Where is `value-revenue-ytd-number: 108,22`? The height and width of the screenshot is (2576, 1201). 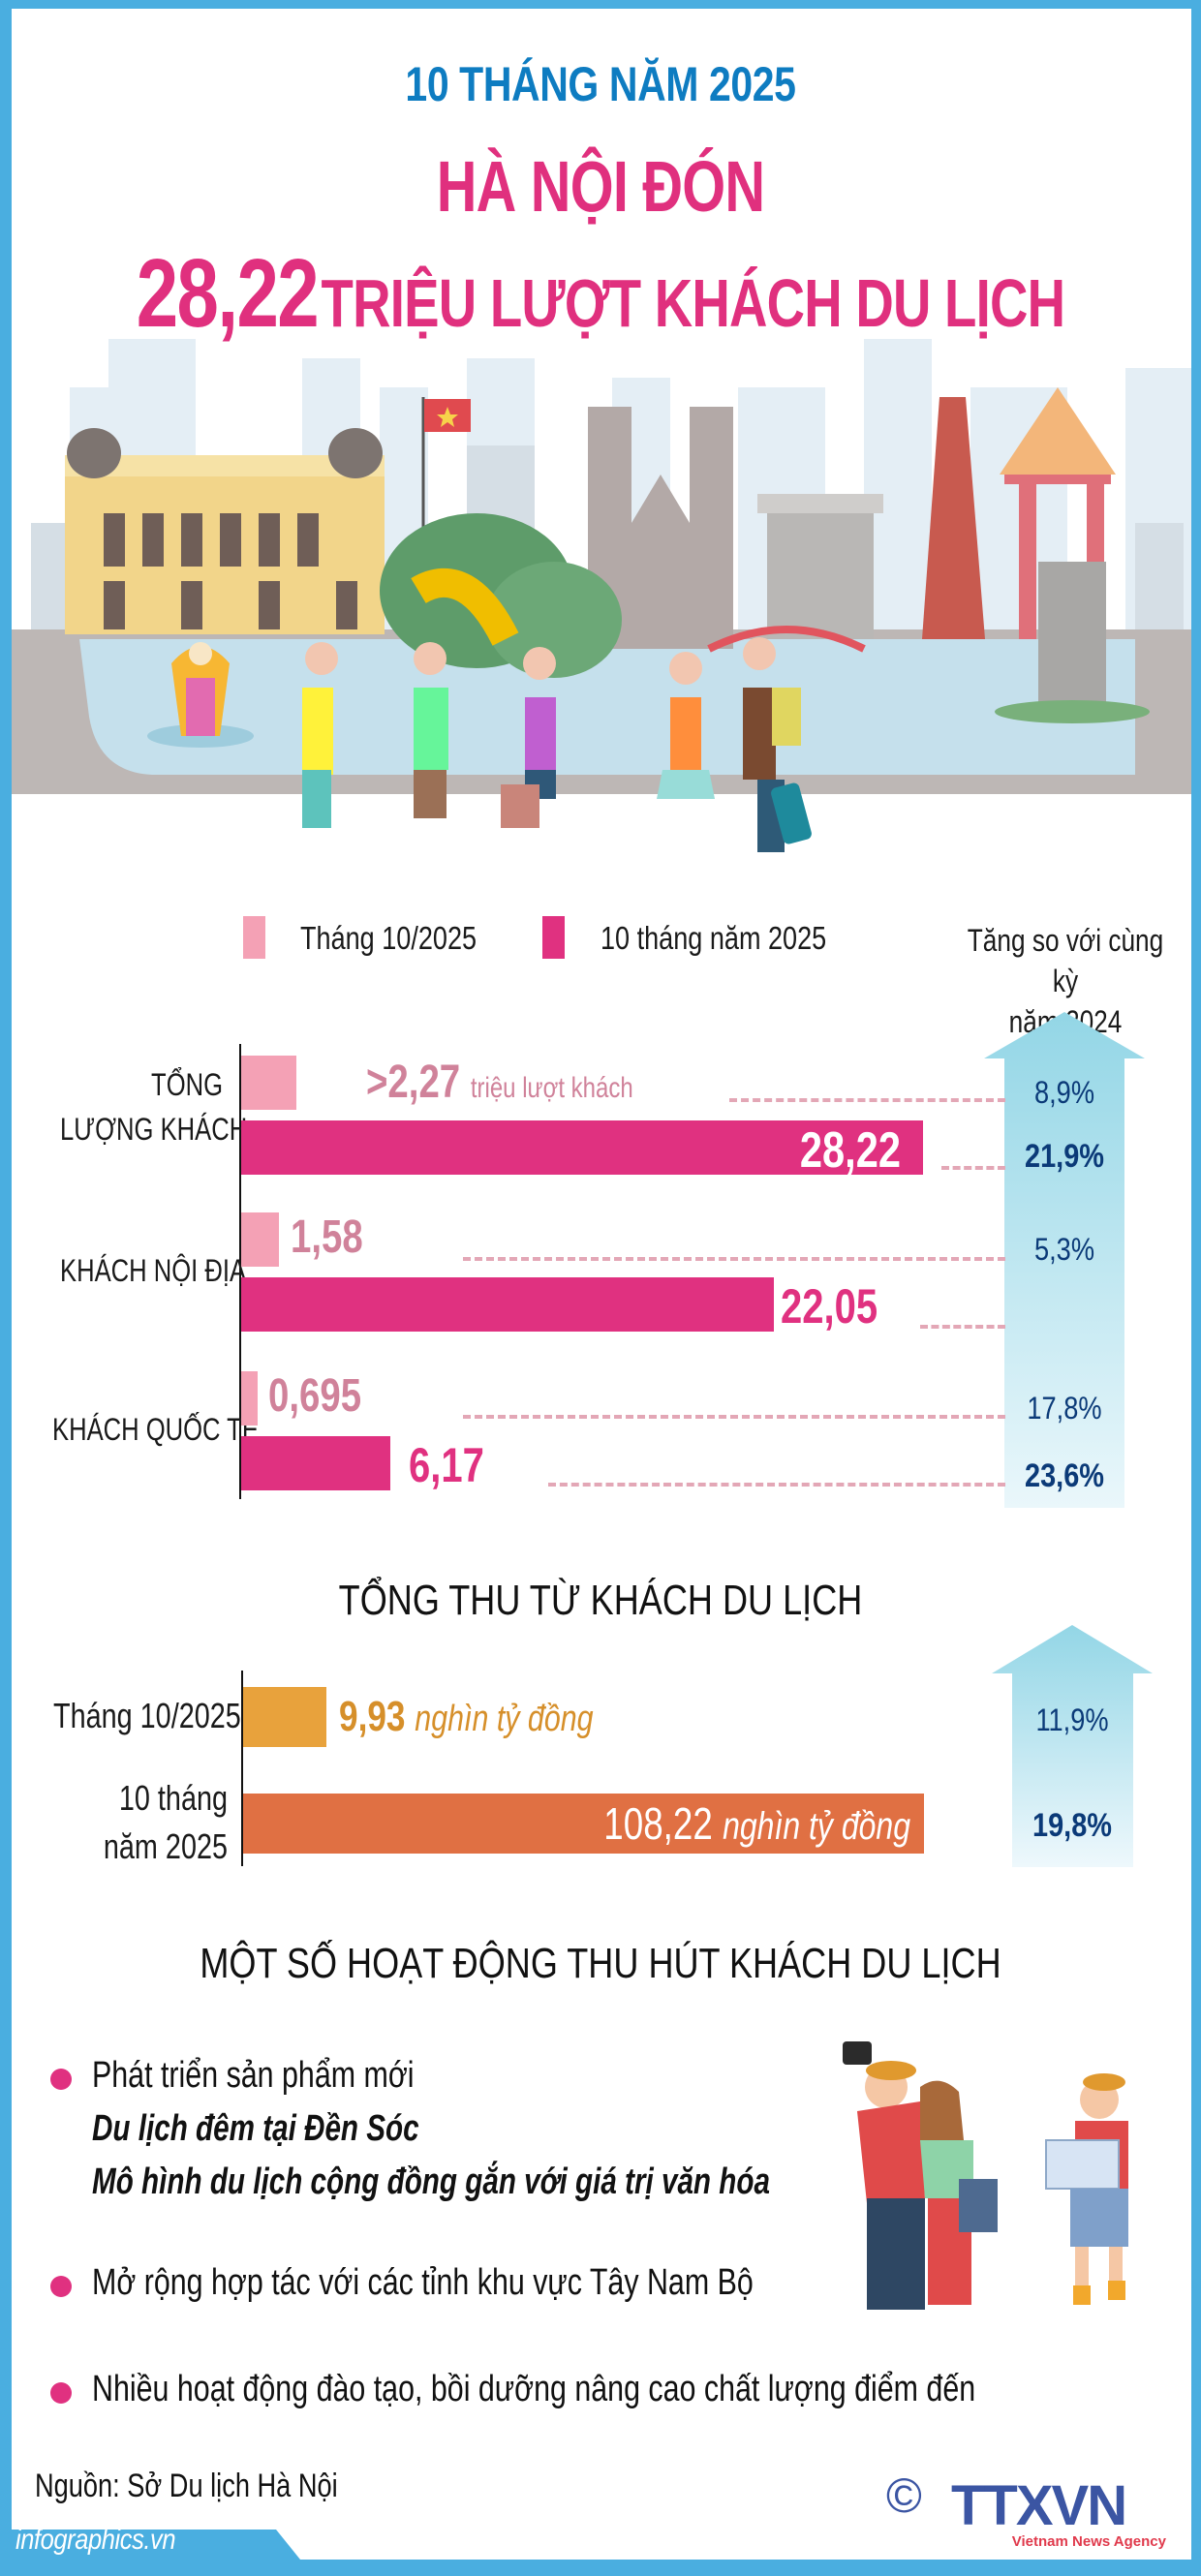 value-revenue-ytd-number: 108,22 is located at coordinates (658, 1823).